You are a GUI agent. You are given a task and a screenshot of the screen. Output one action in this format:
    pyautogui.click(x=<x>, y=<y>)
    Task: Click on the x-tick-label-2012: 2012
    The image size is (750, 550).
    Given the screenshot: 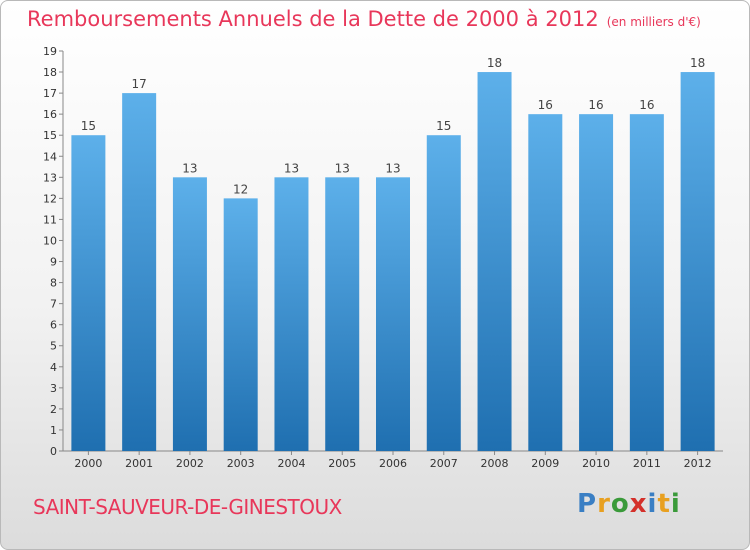 What is the action you would take?
    pyautogui.click(x=698, y=463)
    